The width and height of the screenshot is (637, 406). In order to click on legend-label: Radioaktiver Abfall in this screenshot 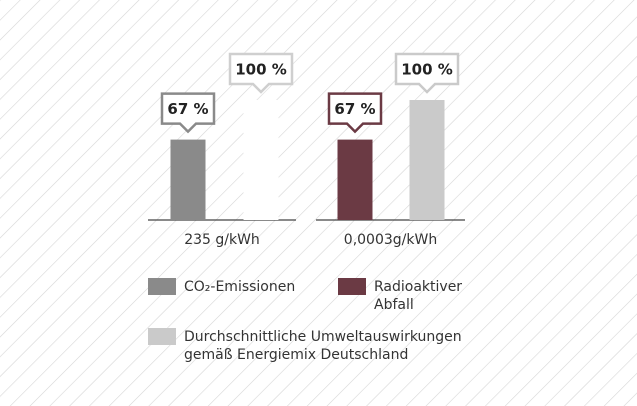, I will do `click(418, 296)`.